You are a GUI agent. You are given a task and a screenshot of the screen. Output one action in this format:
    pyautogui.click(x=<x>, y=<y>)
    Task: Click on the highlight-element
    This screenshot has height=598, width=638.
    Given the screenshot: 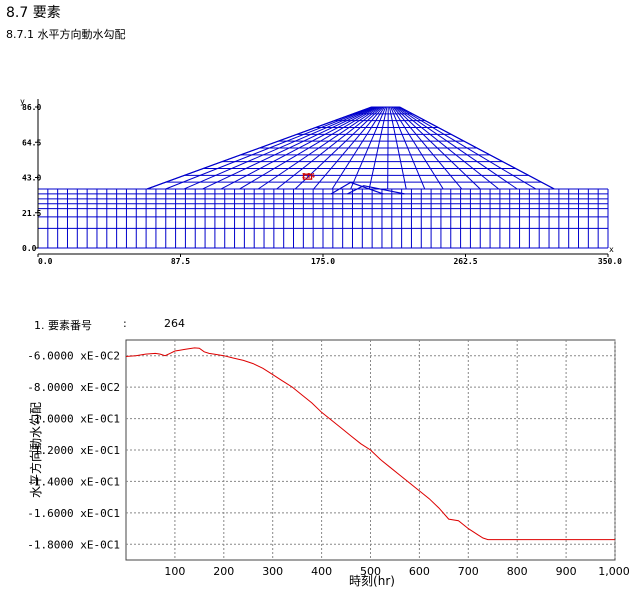 What is the action you would take?
    pyautogui.click(x=307, y=176)
    